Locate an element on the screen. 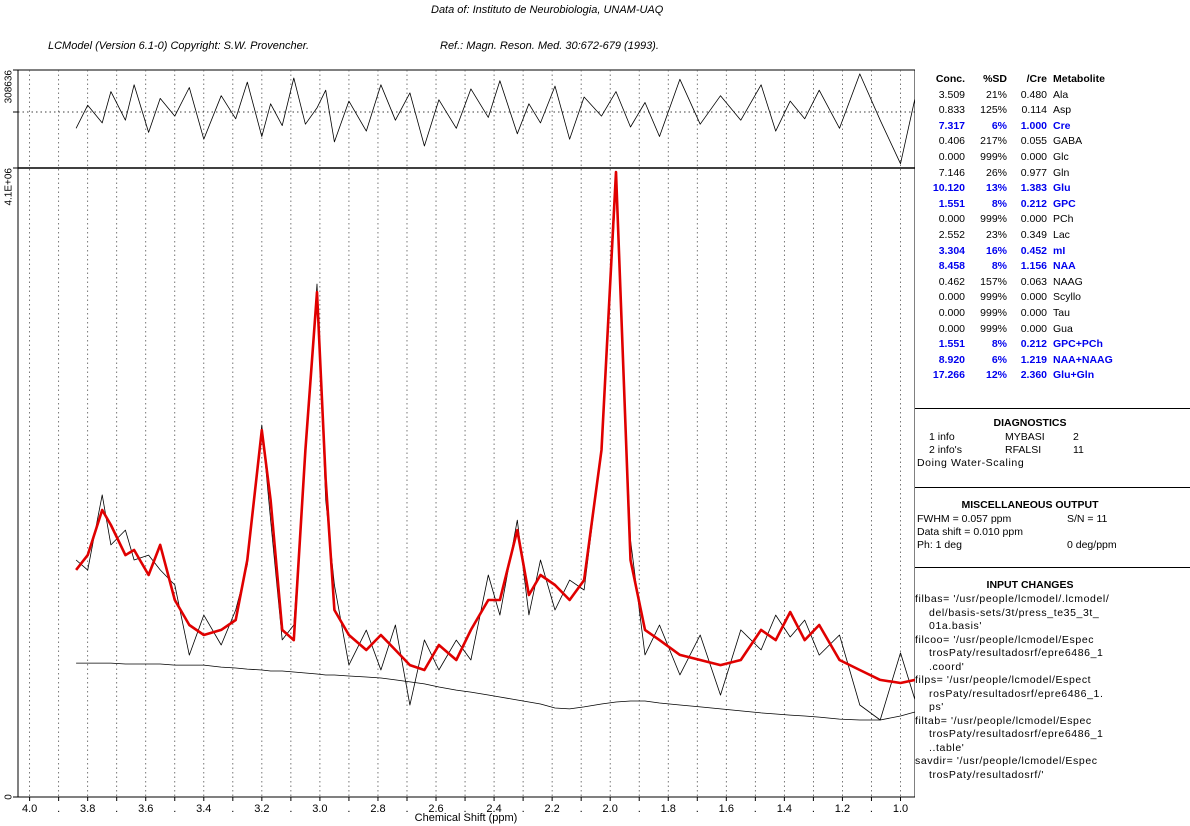 Image resolution: width=1190 pixels, height=826 pixels. results-cell: 0.452 is located at coordinates (1033, 250).